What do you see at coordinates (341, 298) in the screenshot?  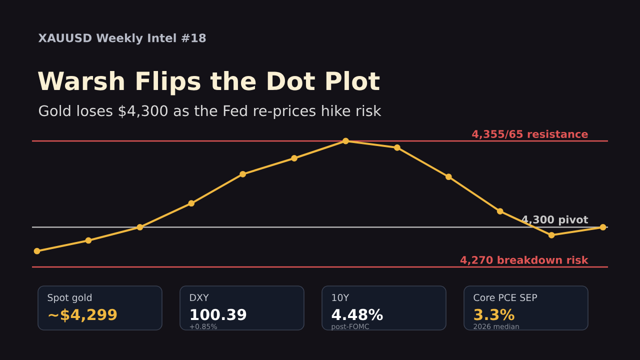 I see `text: 10Y` at bounding box center [341, 298].